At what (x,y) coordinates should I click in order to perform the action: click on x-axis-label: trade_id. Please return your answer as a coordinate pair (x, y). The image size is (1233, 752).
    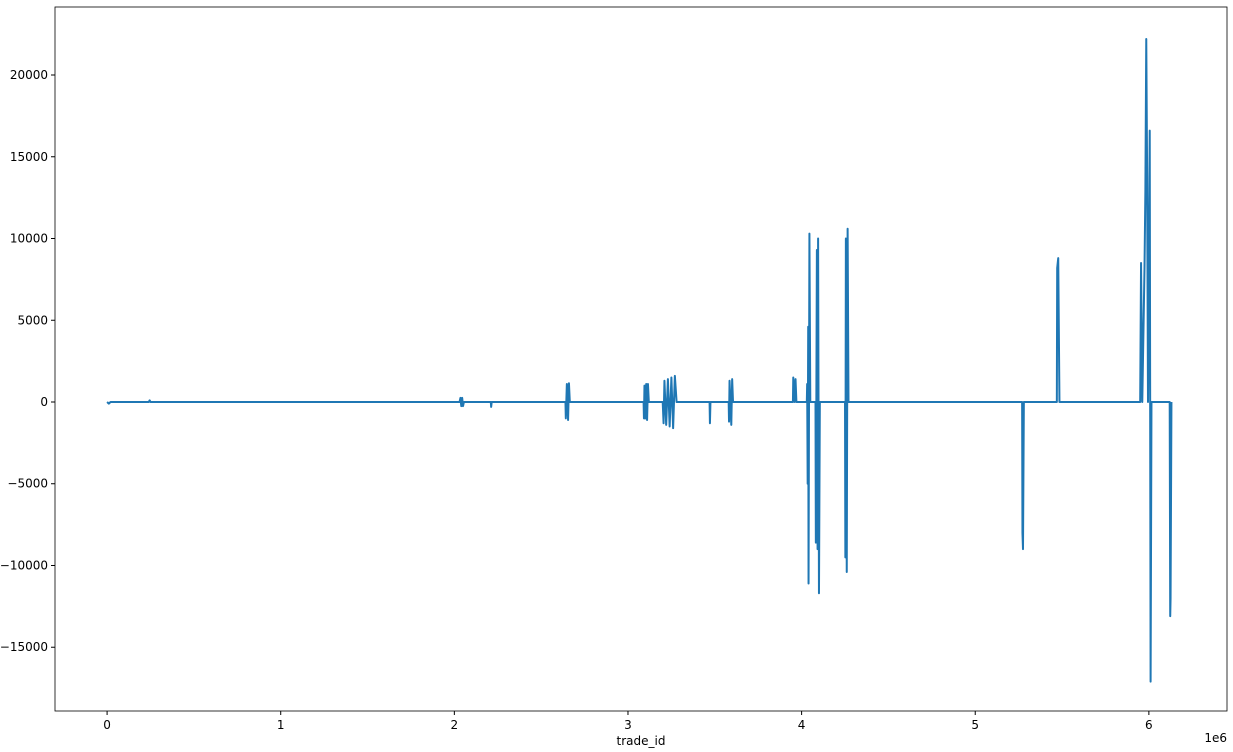
    Looking at the image, I should click on (641, 741).